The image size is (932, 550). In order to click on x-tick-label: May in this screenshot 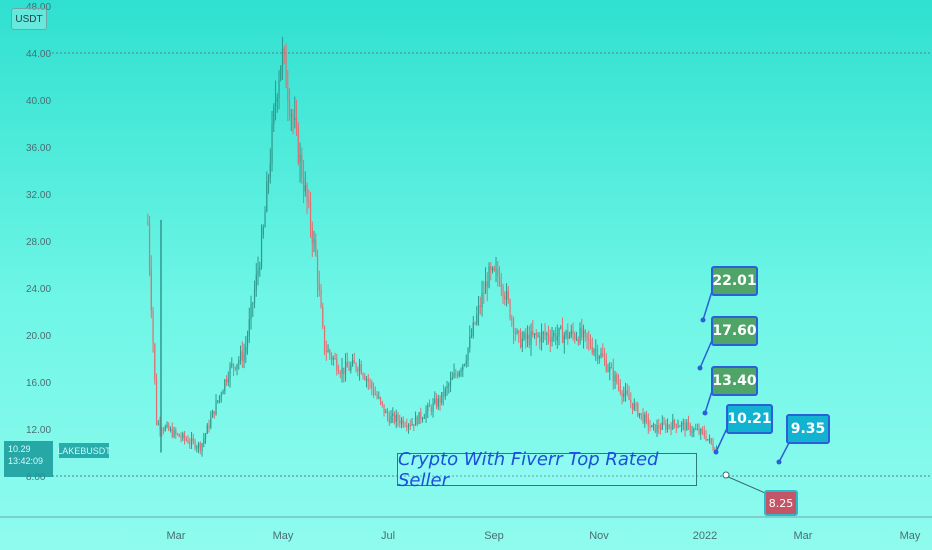, I will do `click(283, 536)`.